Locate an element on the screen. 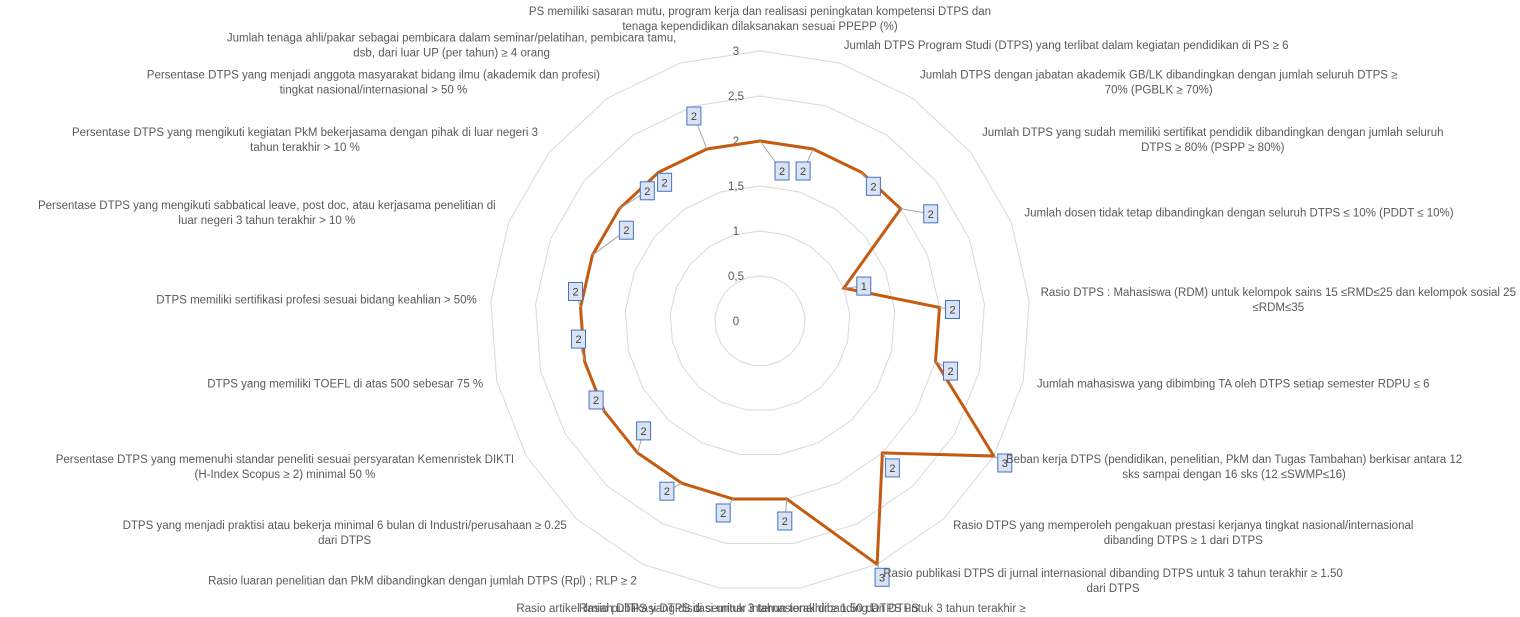 The width and height of the screenshot is (1520, 617). data-label: 3 is located at coordinates (882, 578).